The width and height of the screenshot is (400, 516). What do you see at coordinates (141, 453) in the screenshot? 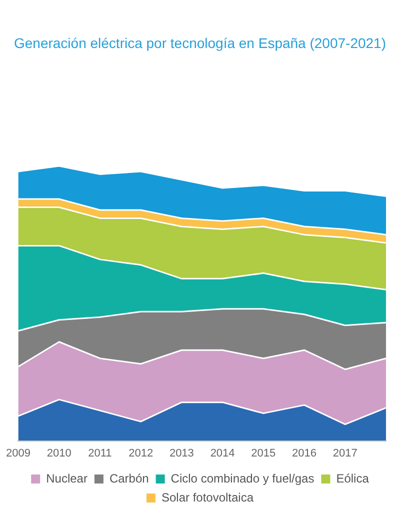
I see `x-tick-label: 2012` at bounding box center [141, 453].